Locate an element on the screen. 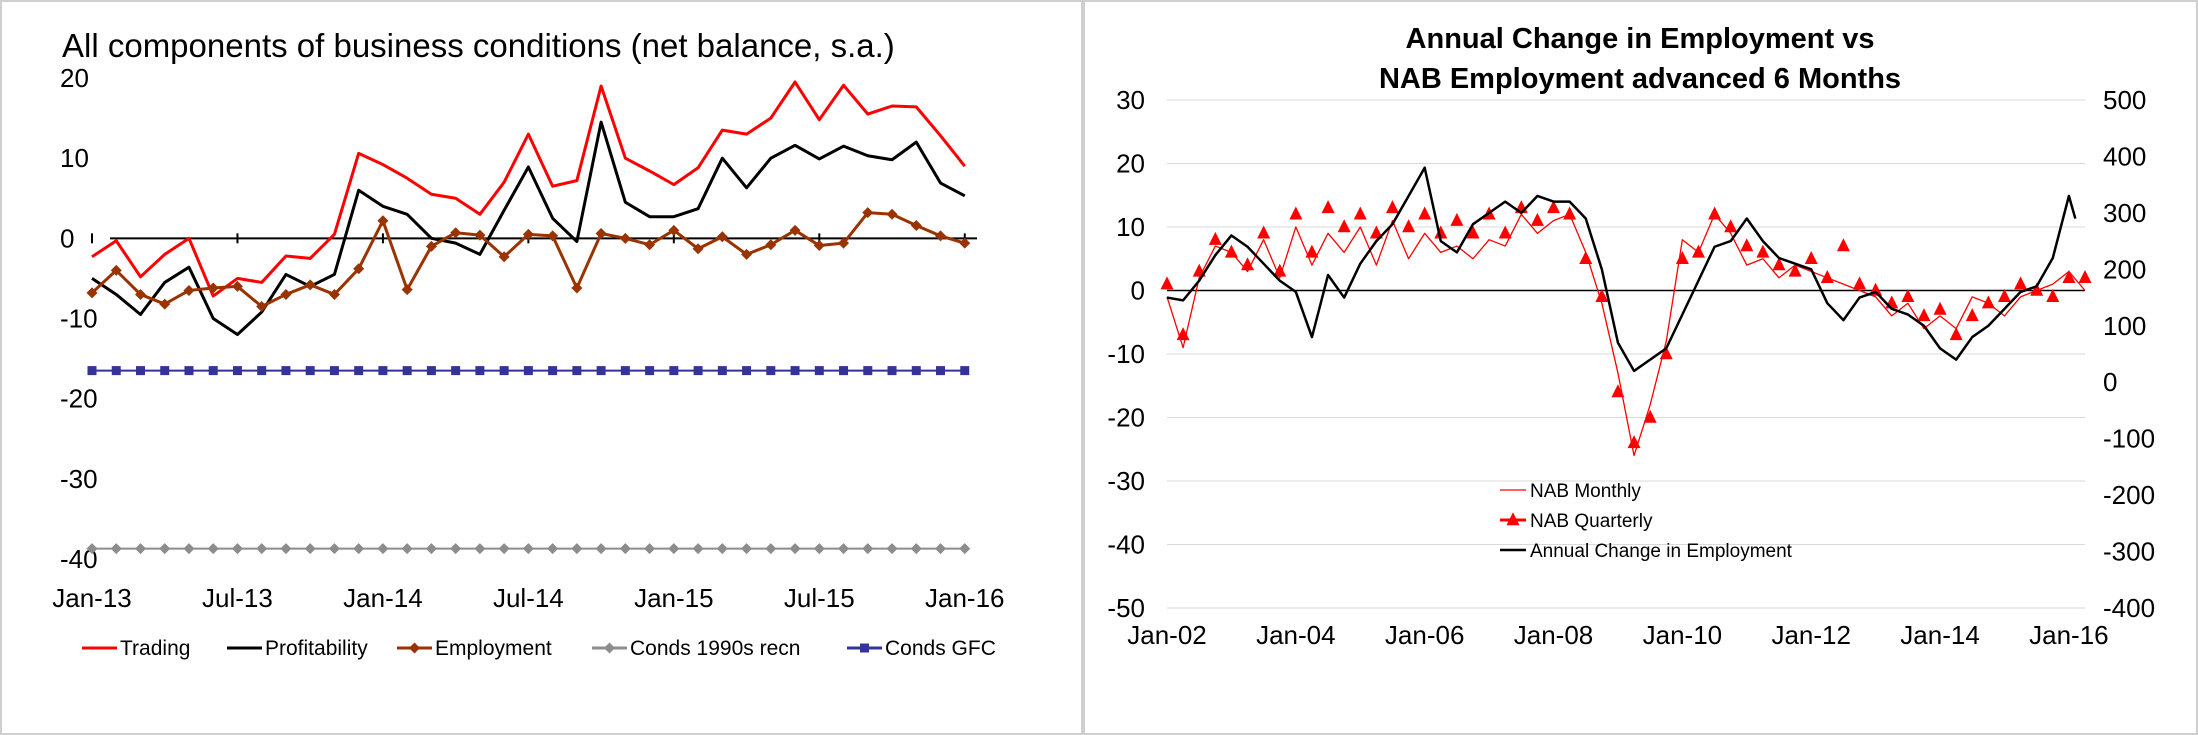 Image resolution: width=2198 pixels, height=735 pixels. x-tick-label: Jan-12 is located at coordinates (1811, 635).